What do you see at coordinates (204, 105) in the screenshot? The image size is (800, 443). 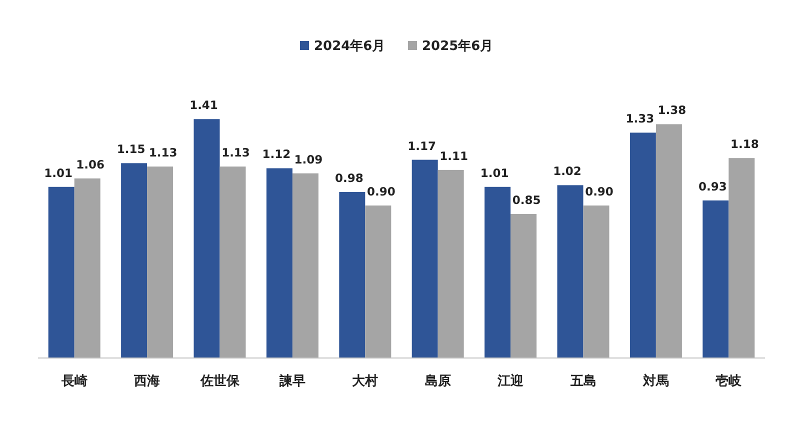 I see `data-label: 1.41` at bounding box center [204, 105].